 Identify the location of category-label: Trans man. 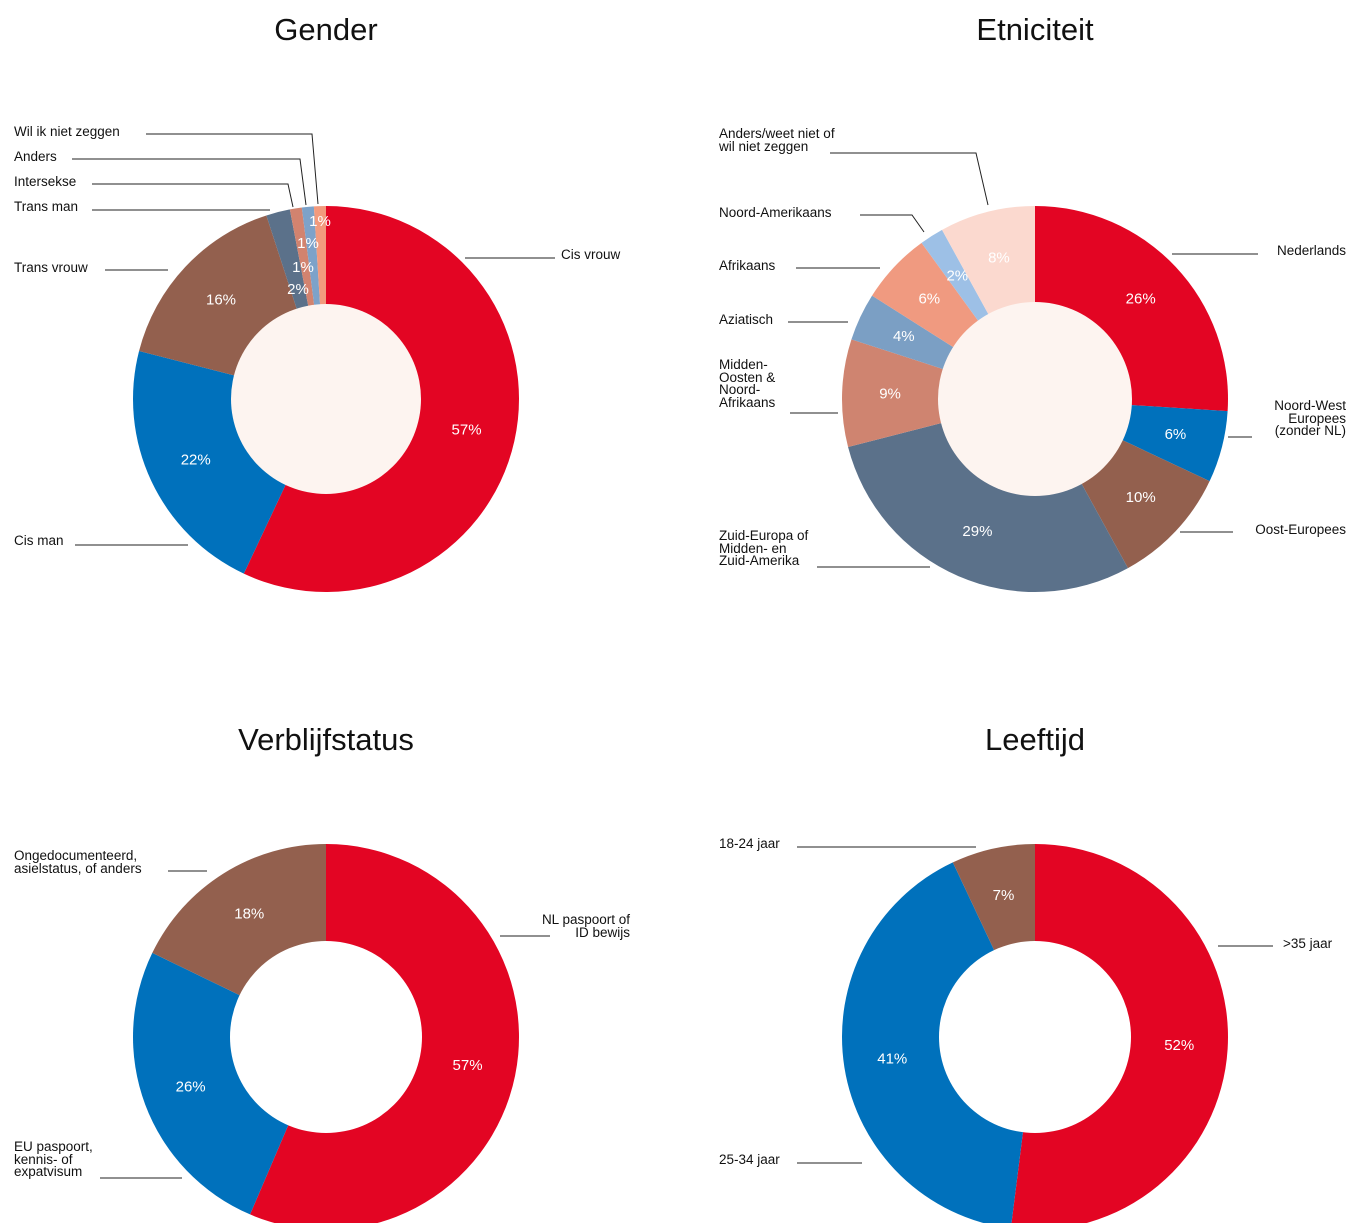
(46, 206).